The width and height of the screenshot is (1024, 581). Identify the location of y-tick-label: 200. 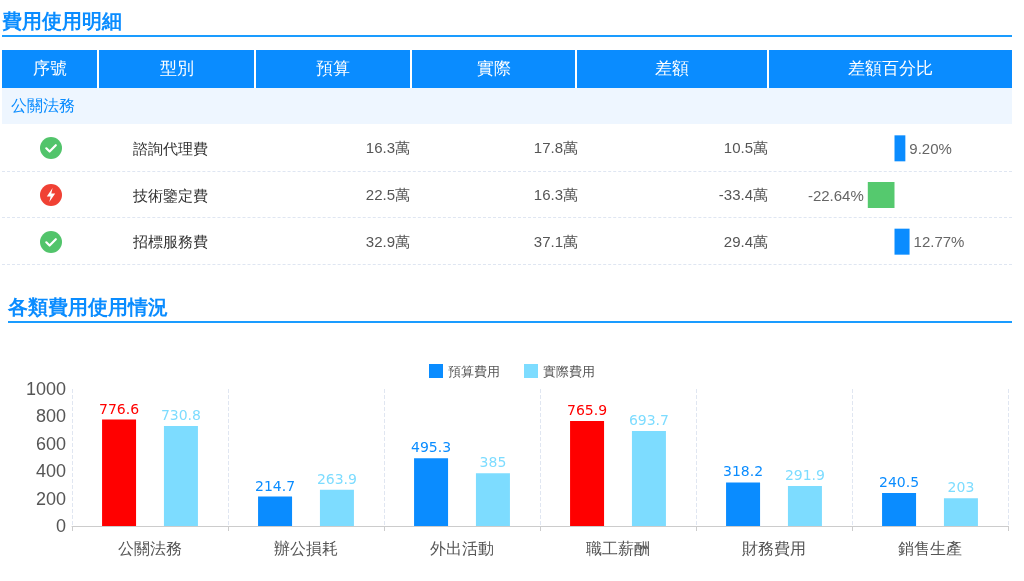
(50, 498).